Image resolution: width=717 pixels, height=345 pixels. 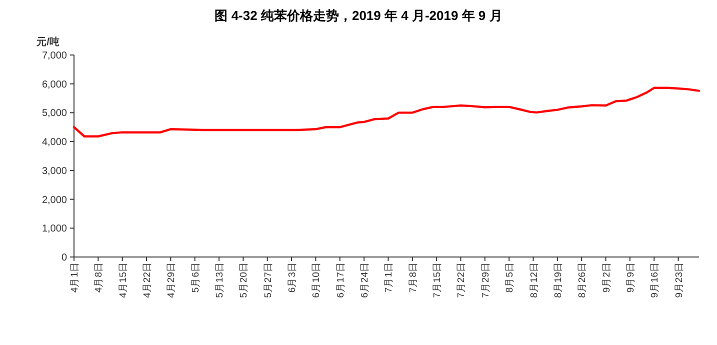 I want to click on x-tick-label: 4月22日, so click(x=148, y=280).